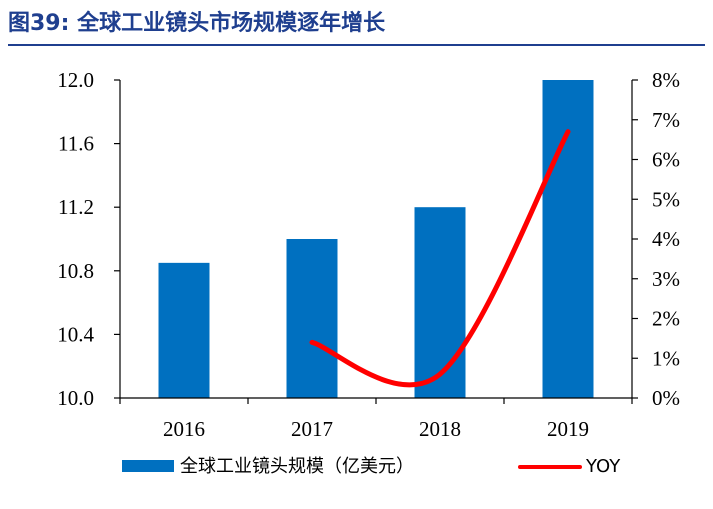 The image size is (713, 509). I want to click on x-tick-label: 2018, so click(440, 429).